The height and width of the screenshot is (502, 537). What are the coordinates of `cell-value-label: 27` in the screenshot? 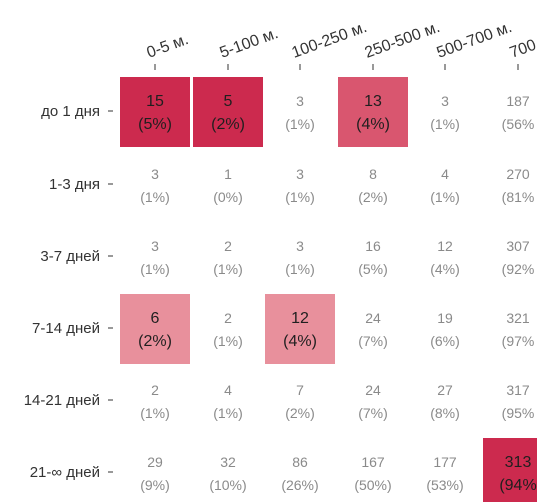 It's located at (445, 390).